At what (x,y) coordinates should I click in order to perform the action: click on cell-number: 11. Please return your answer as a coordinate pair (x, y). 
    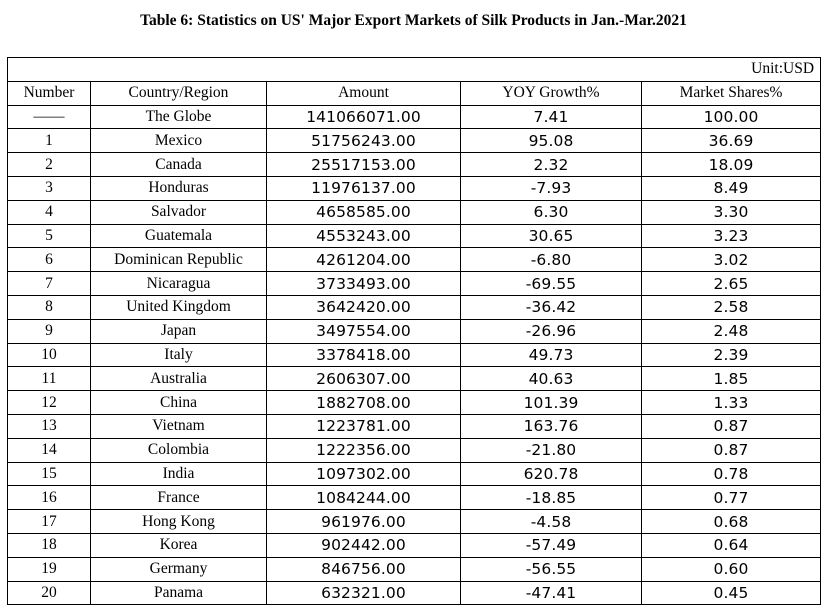
    Looking at the image, I should click on (49, 379).